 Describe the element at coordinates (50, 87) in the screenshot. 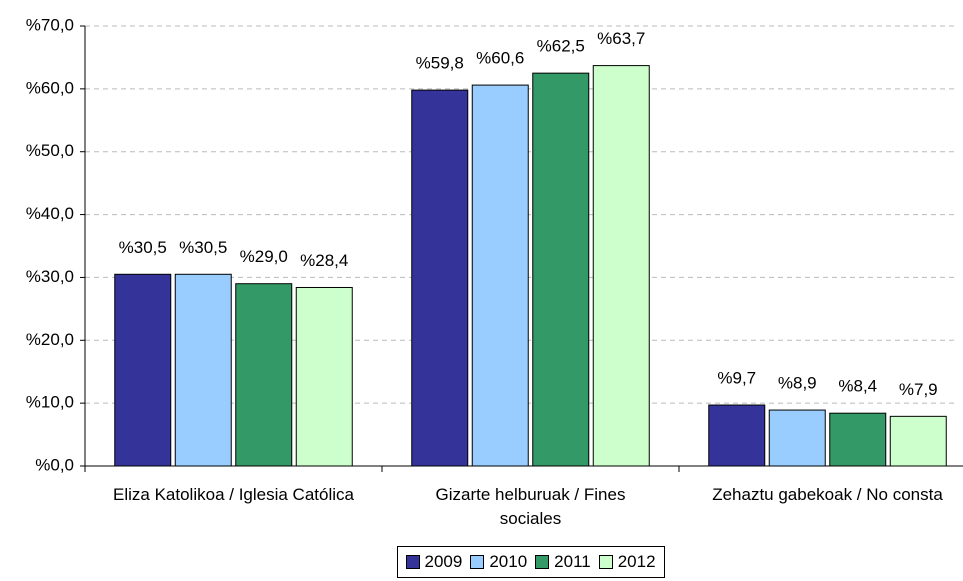

I see `y-tick-label: %60,0` at that location.